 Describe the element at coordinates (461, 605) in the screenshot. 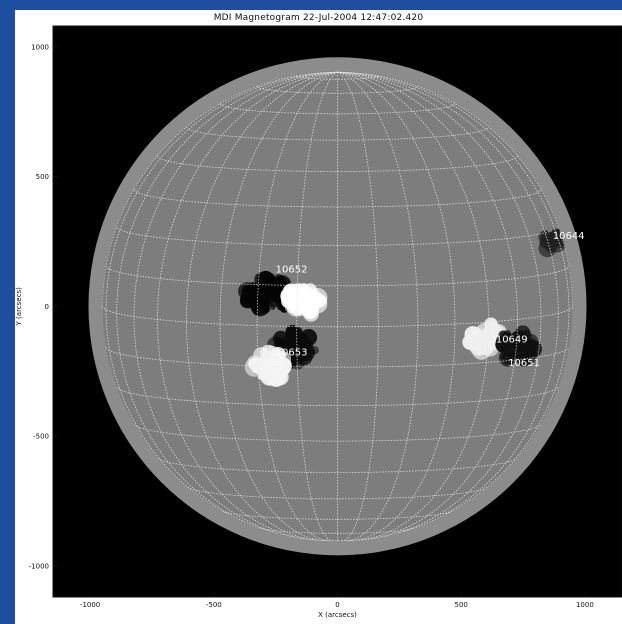

I see `x-tick-label: 500` at that location.